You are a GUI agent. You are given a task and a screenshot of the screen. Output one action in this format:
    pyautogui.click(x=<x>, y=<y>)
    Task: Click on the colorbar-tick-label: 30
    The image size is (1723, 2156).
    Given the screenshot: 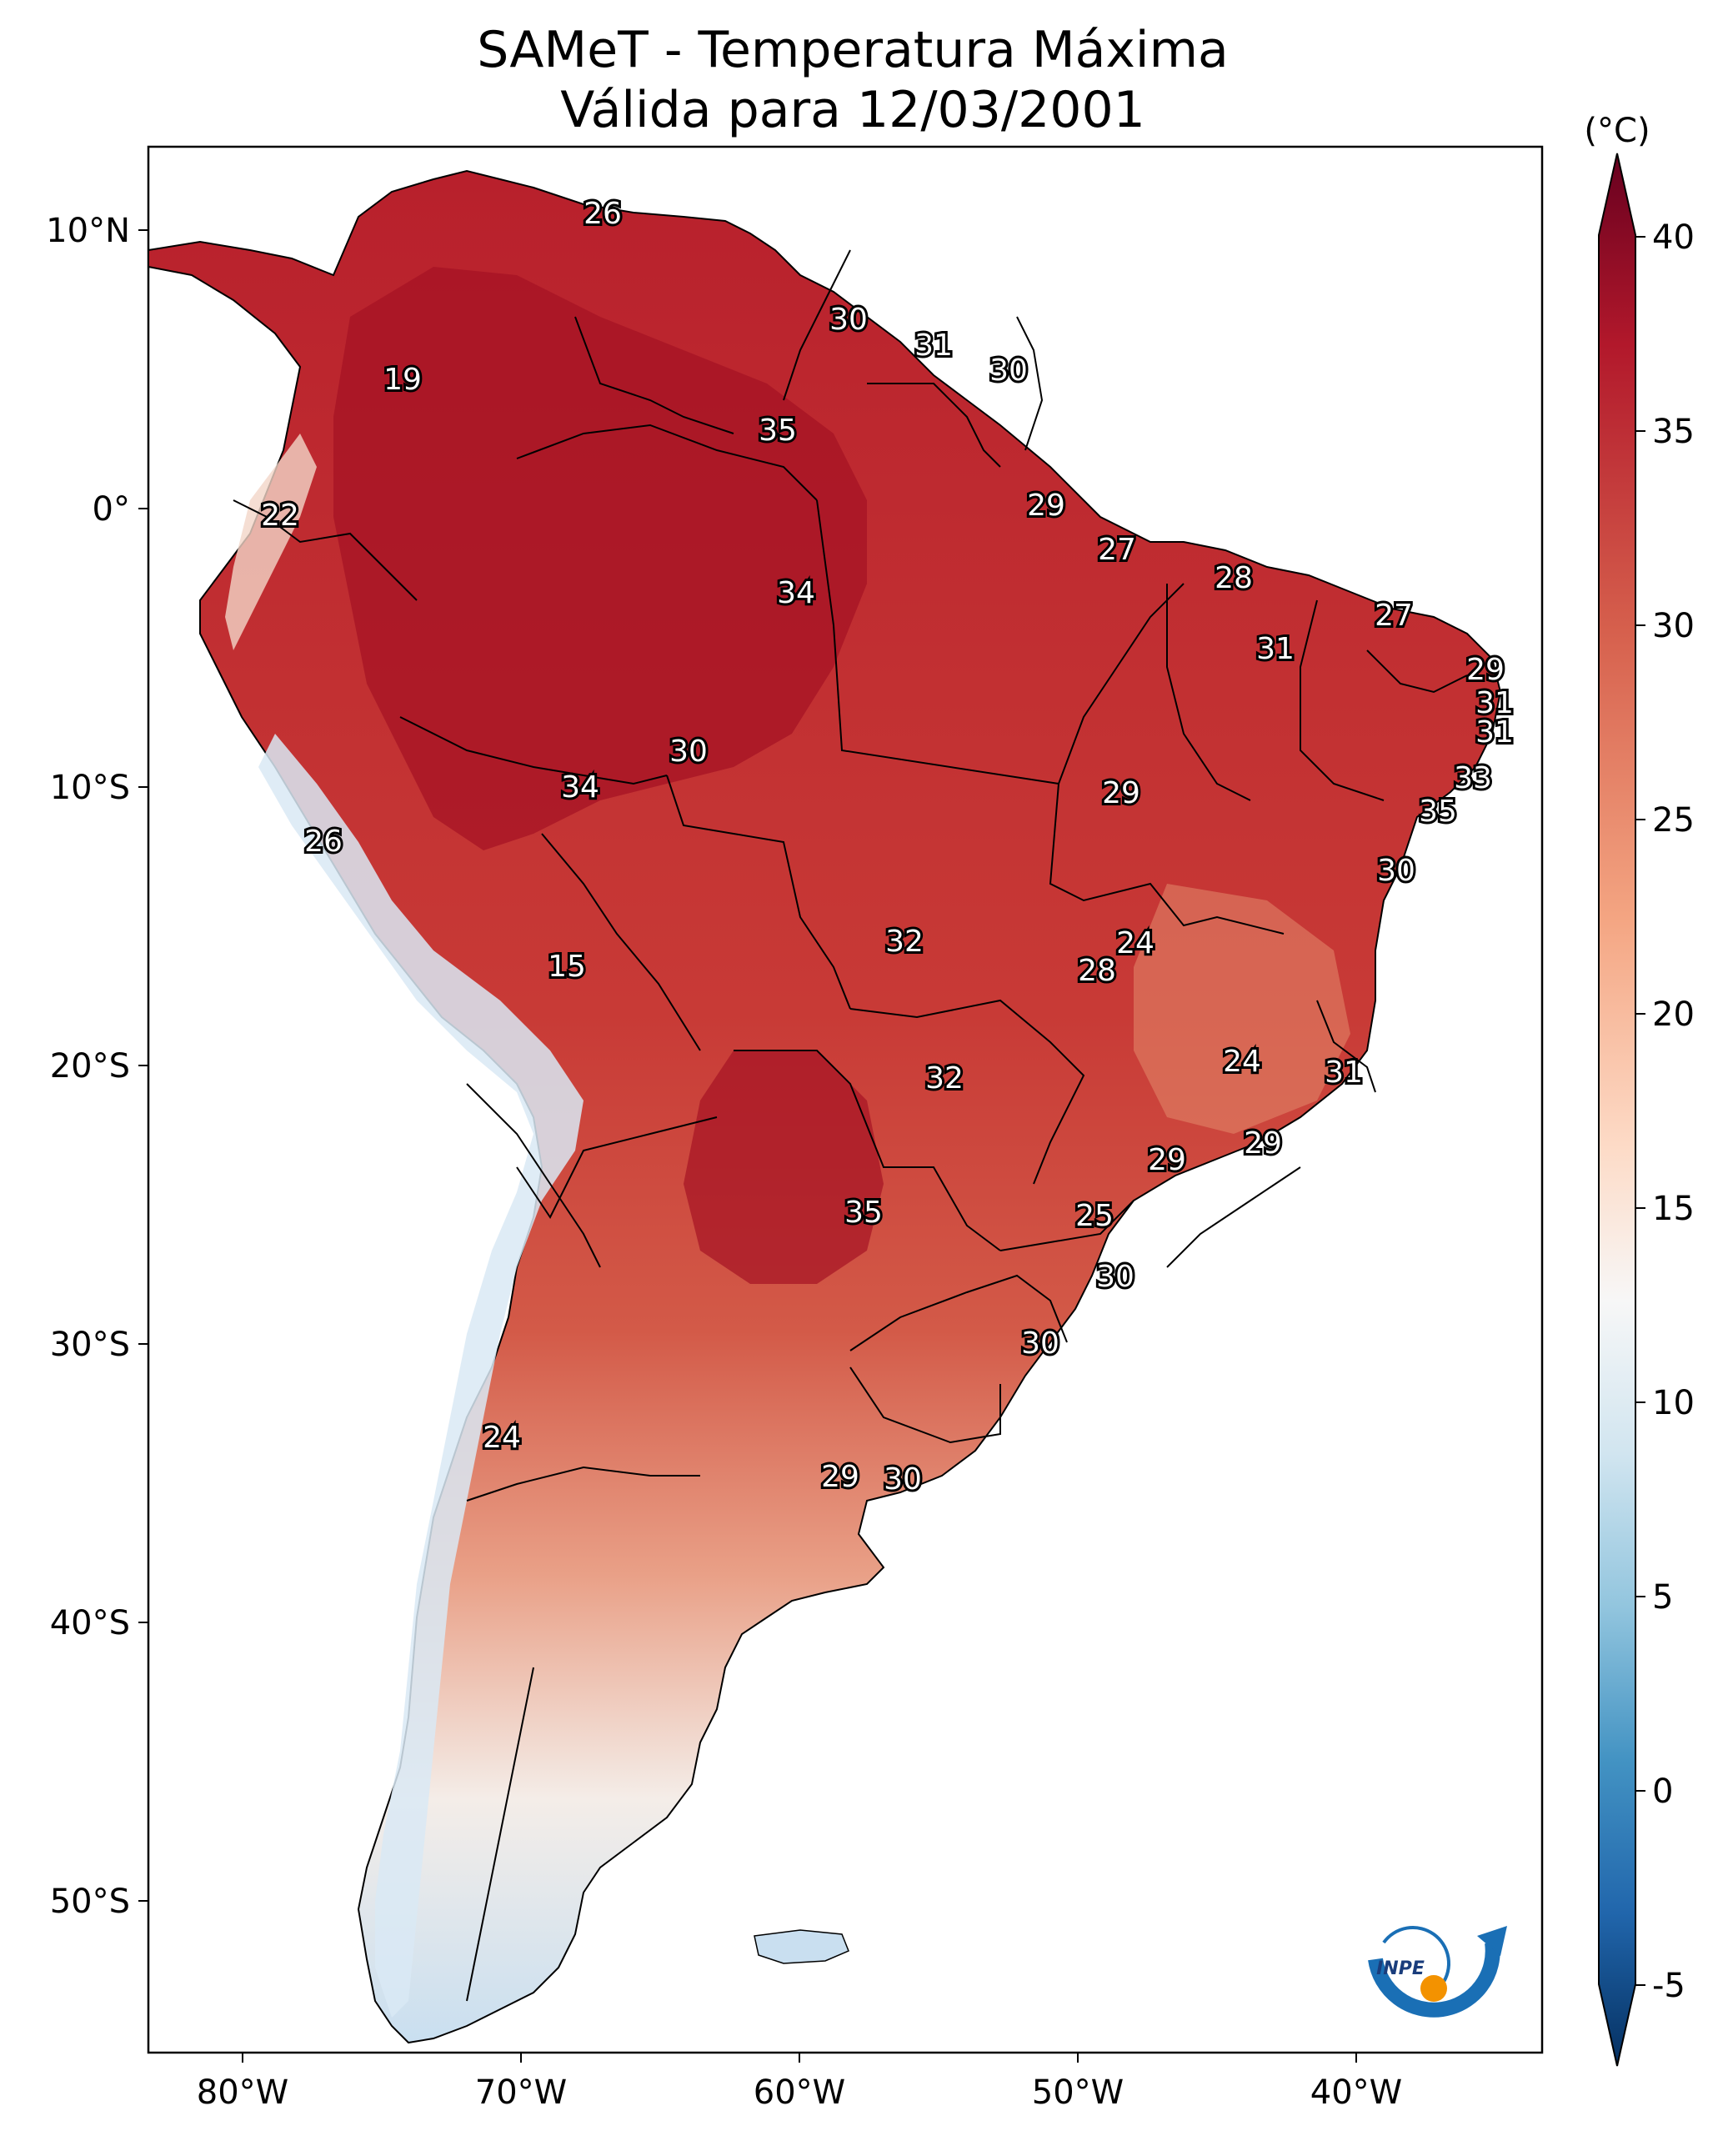 What is the action you would take?
    pyautogui.click(x=1674, y=626)
    